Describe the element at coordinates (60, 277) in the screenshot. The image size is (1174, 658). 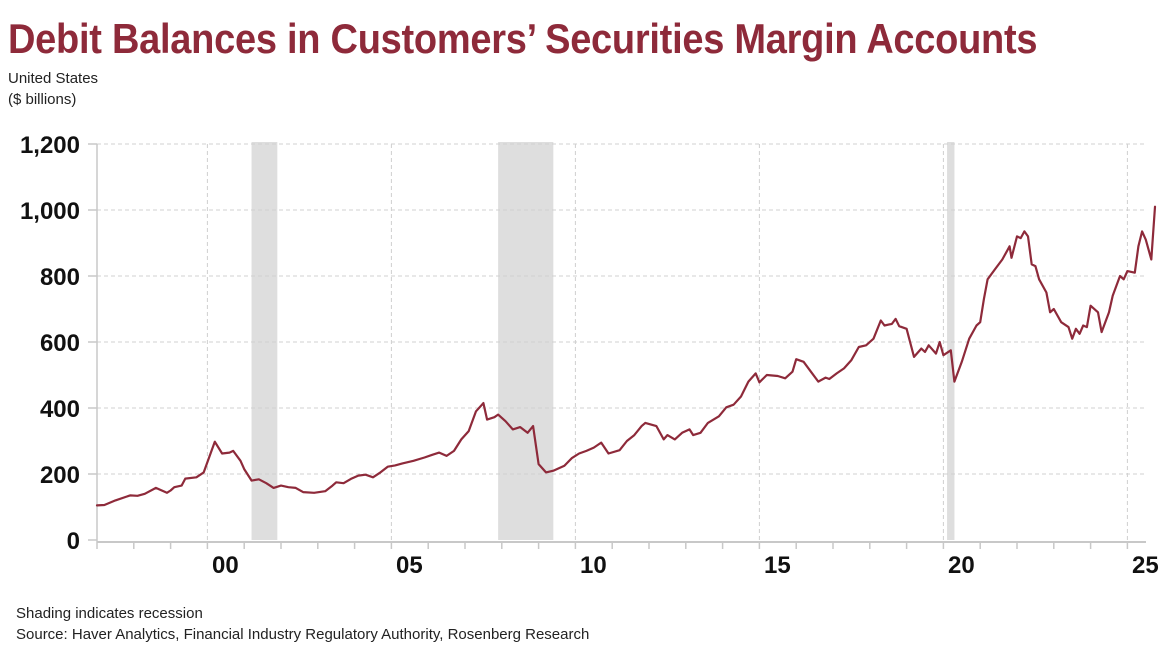
I see `y-tick-label: 800` at that location.